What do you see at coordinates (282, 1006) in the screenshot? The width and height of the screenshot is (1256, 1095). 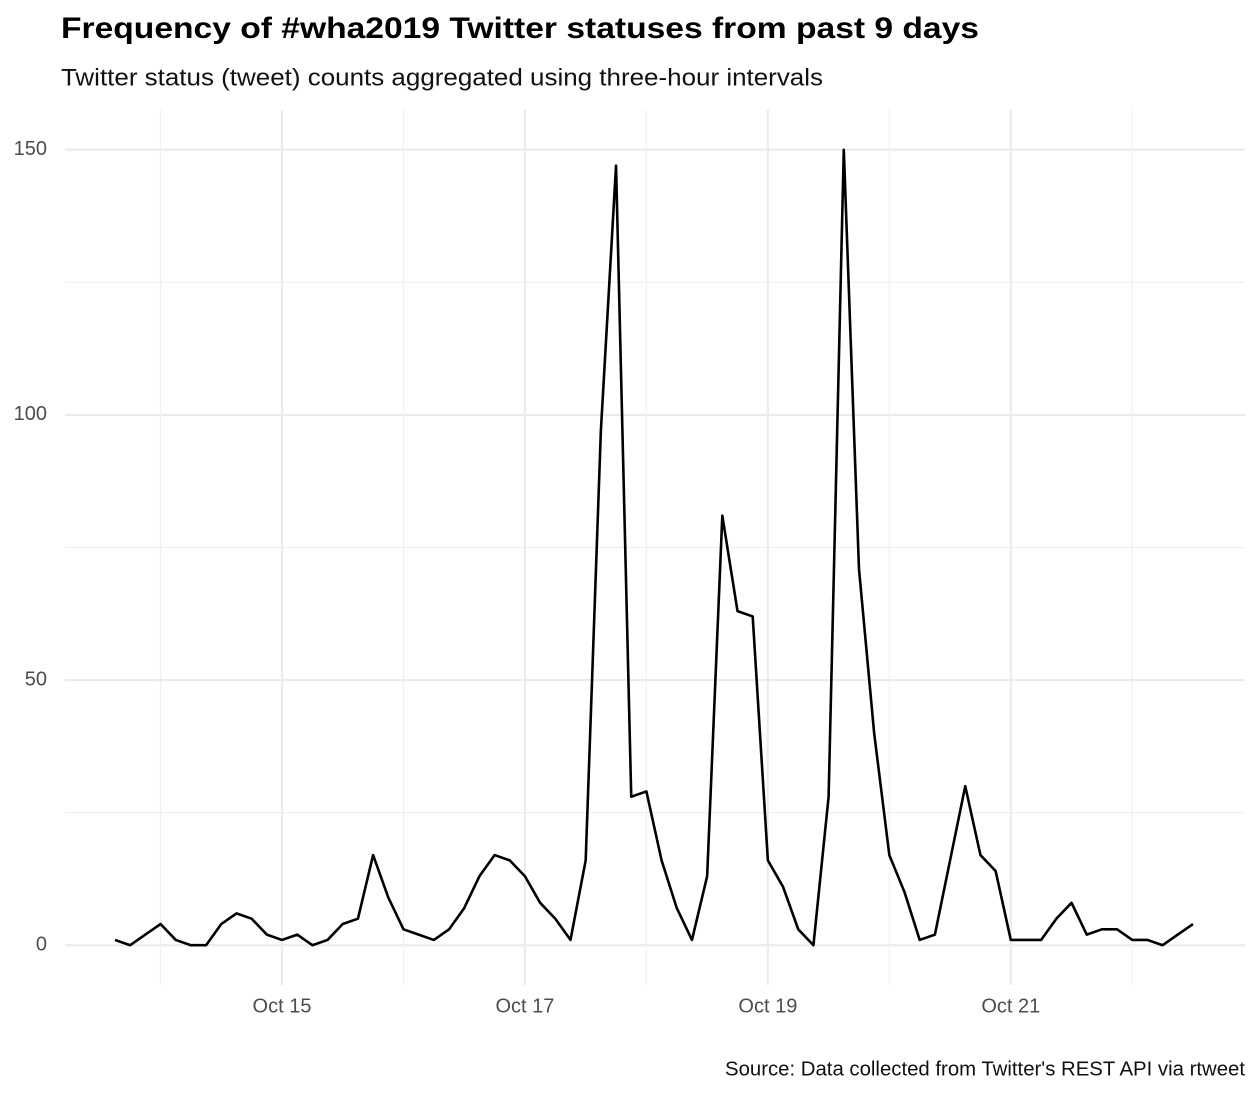 I see `x-tick-label: Oct 15` at bounding box center [282, 1006].